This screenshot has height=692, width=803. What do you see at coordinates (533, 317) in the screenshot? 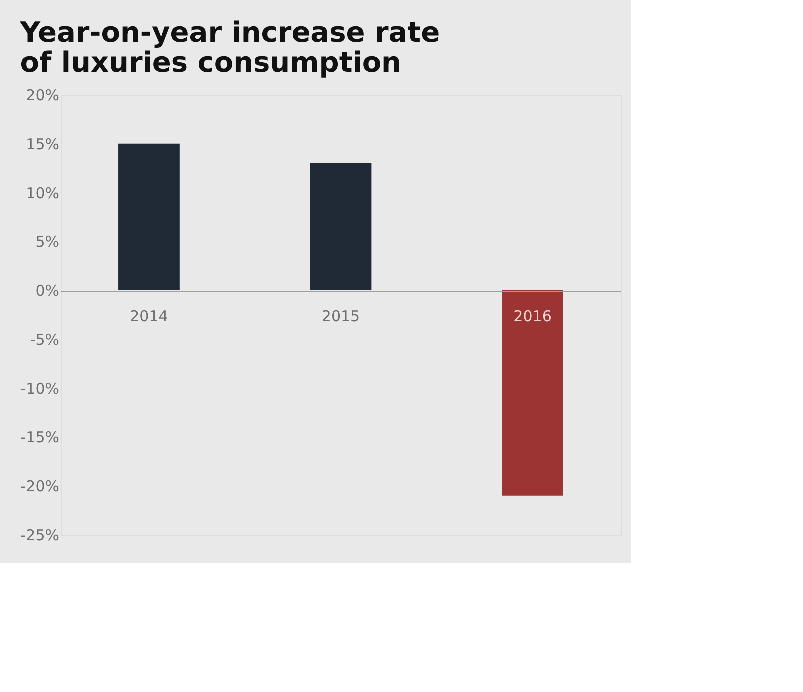
I see `x-tick-label: 2016` at bounding box center [533, 317].